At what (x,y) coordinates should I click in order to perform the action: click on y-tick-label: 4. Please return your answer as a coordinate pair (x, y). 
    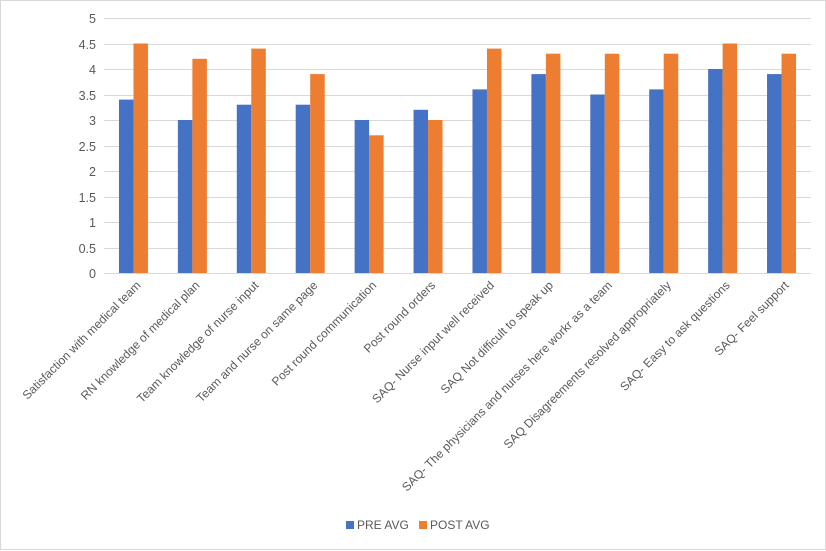
    Looking at the image, I should click on (92, 70).